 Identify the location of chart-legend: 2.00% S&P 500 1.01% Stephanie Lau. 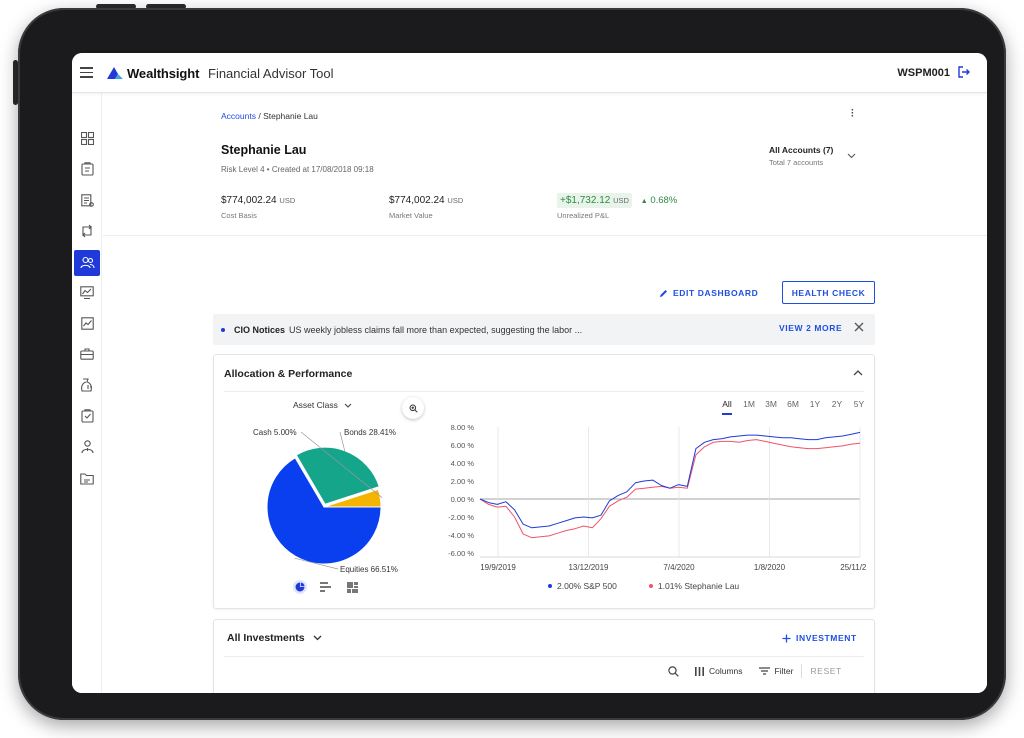
(643, 586).